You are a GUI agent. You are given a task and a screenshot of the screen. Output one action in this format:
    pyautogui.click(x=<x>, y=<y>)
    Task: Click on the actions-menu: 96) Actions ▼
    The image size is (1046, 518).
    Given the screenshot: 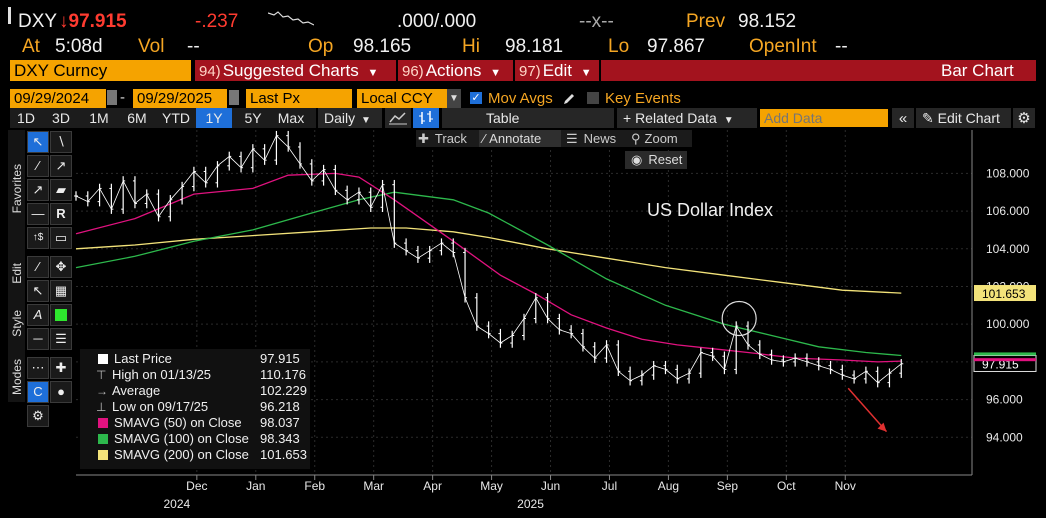 What is the action you would take?
    pyautogui.click(x=451, y=70)
    